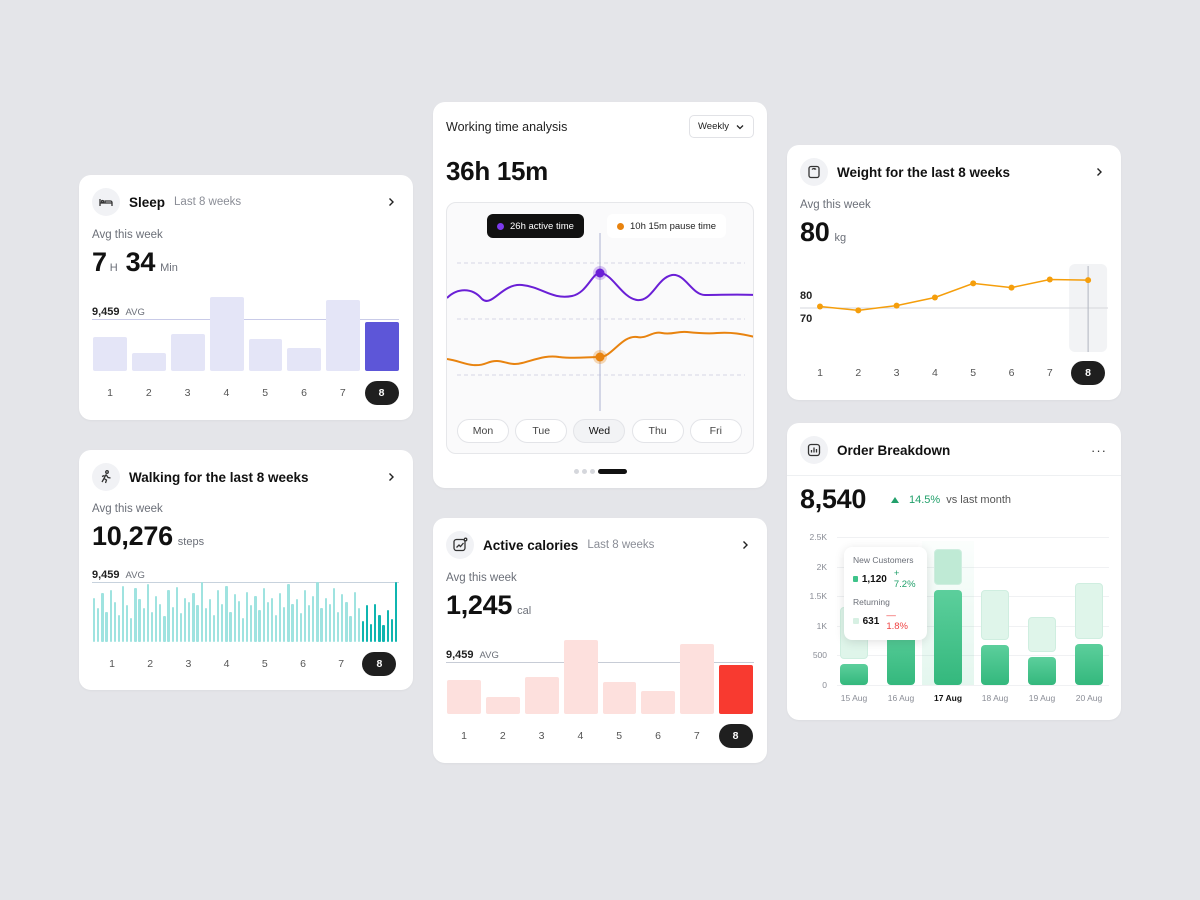 This screenshot has height=900, width=1200. Describe the element at coordinates (483, 431) in the screenshot. I see `day-mon-button: Mon` at that location.